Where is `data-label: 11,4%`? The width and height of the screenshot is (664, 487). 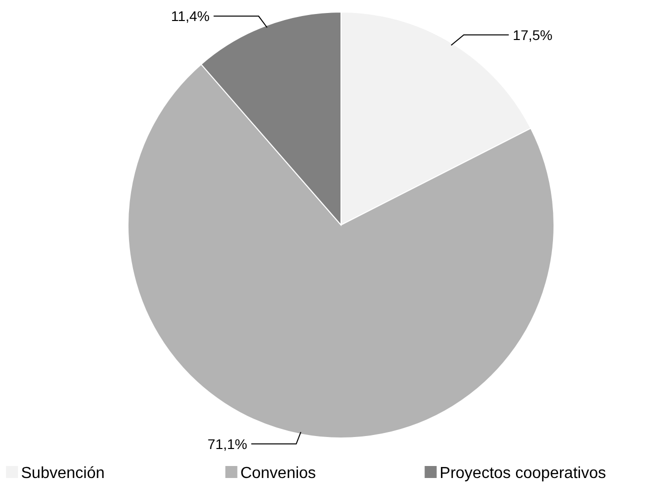
data-label: 11,4% is located at coordinates (190, 16).